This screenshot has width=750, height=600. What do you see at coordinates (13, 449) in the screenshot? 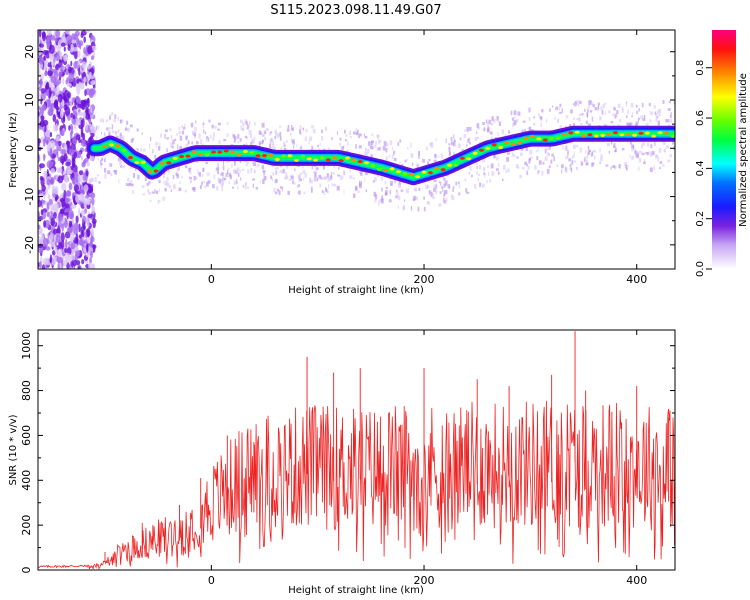
I see `snr-y-label: SNR (10 * v/v)` at bounding box center [13, 449].